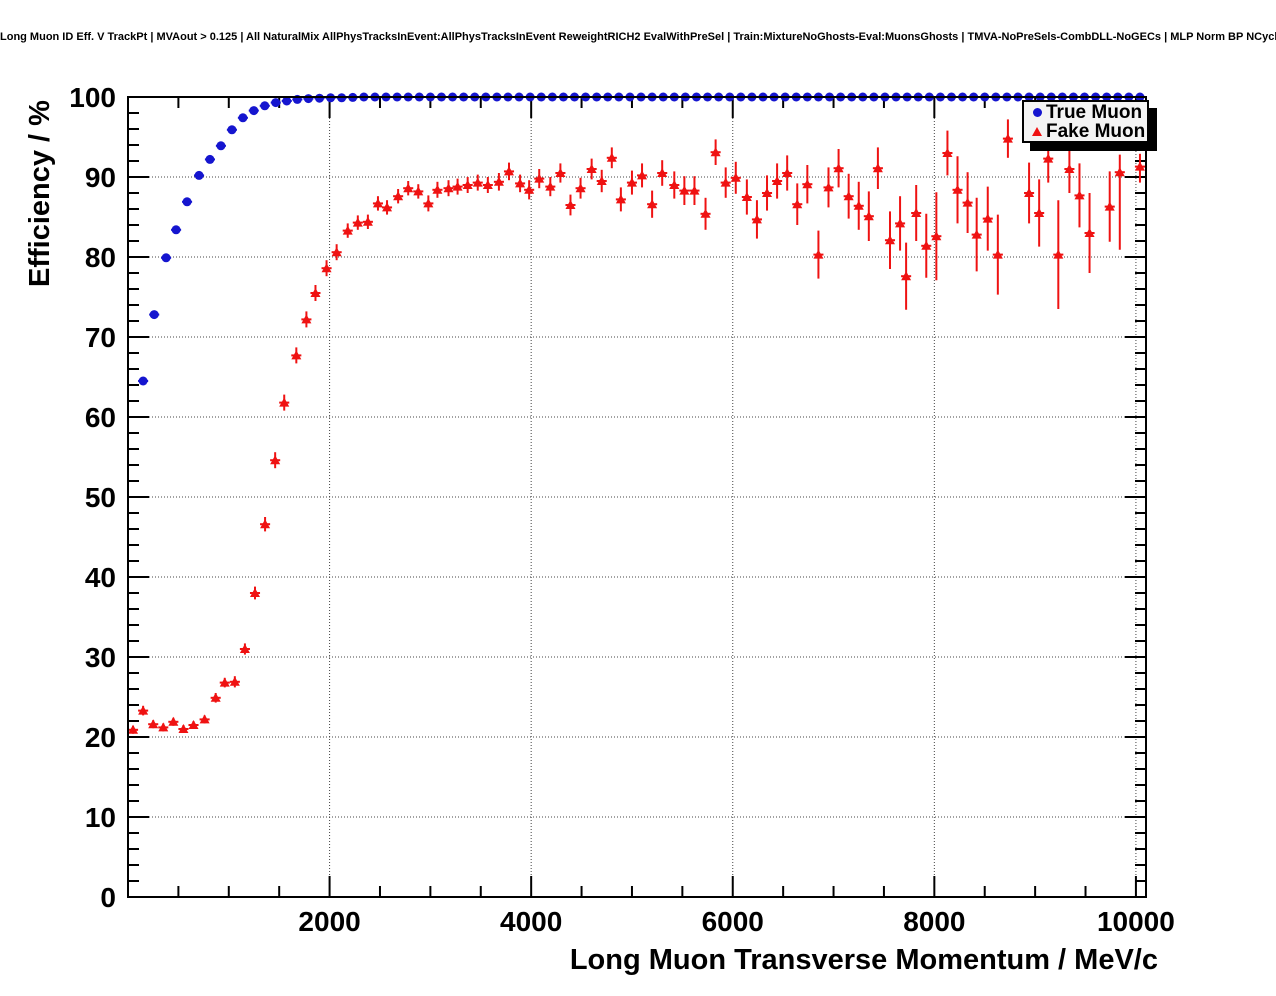 This screenshot has width=1276, height=996. I want to click on x-tick-label: 8000, so click(934, 921).